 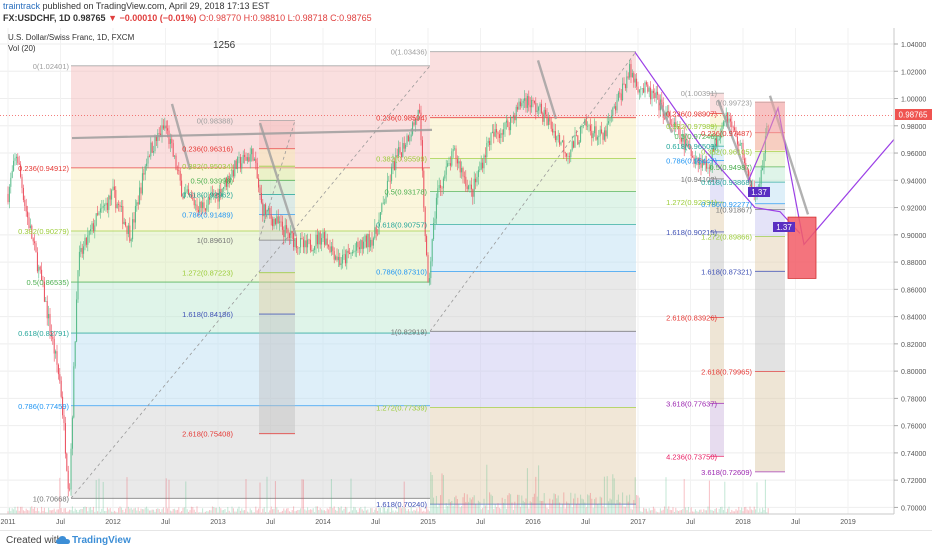 What do you see at coordinates (401, 159) in the screenshot?
I see `fib-level-label: 0.382(0.95599)` at bounding box center [401, 159].